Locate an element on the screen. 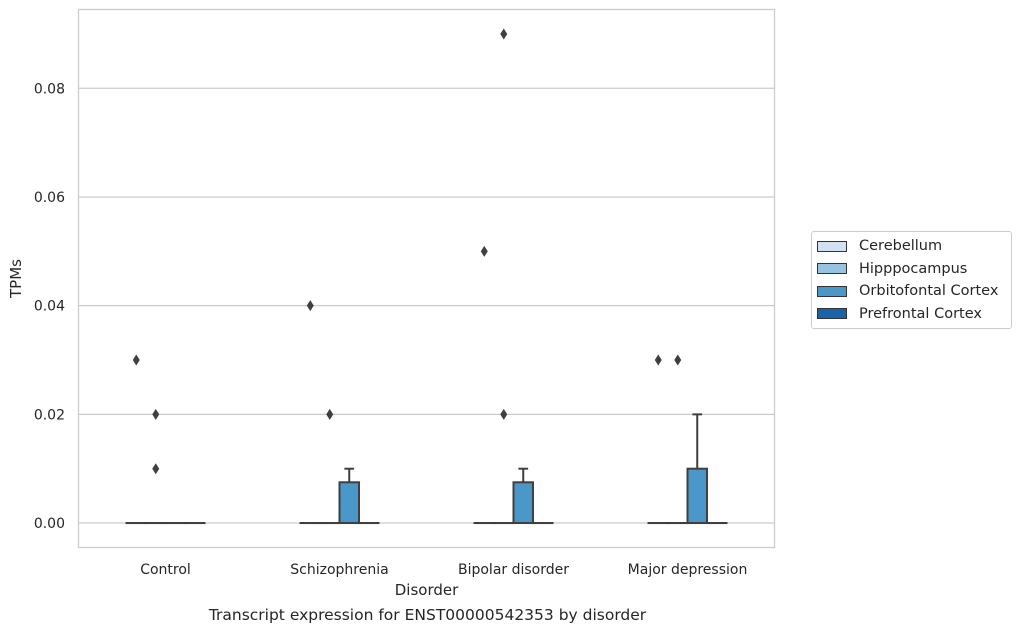  boxes is located at coordinates (426, 469).